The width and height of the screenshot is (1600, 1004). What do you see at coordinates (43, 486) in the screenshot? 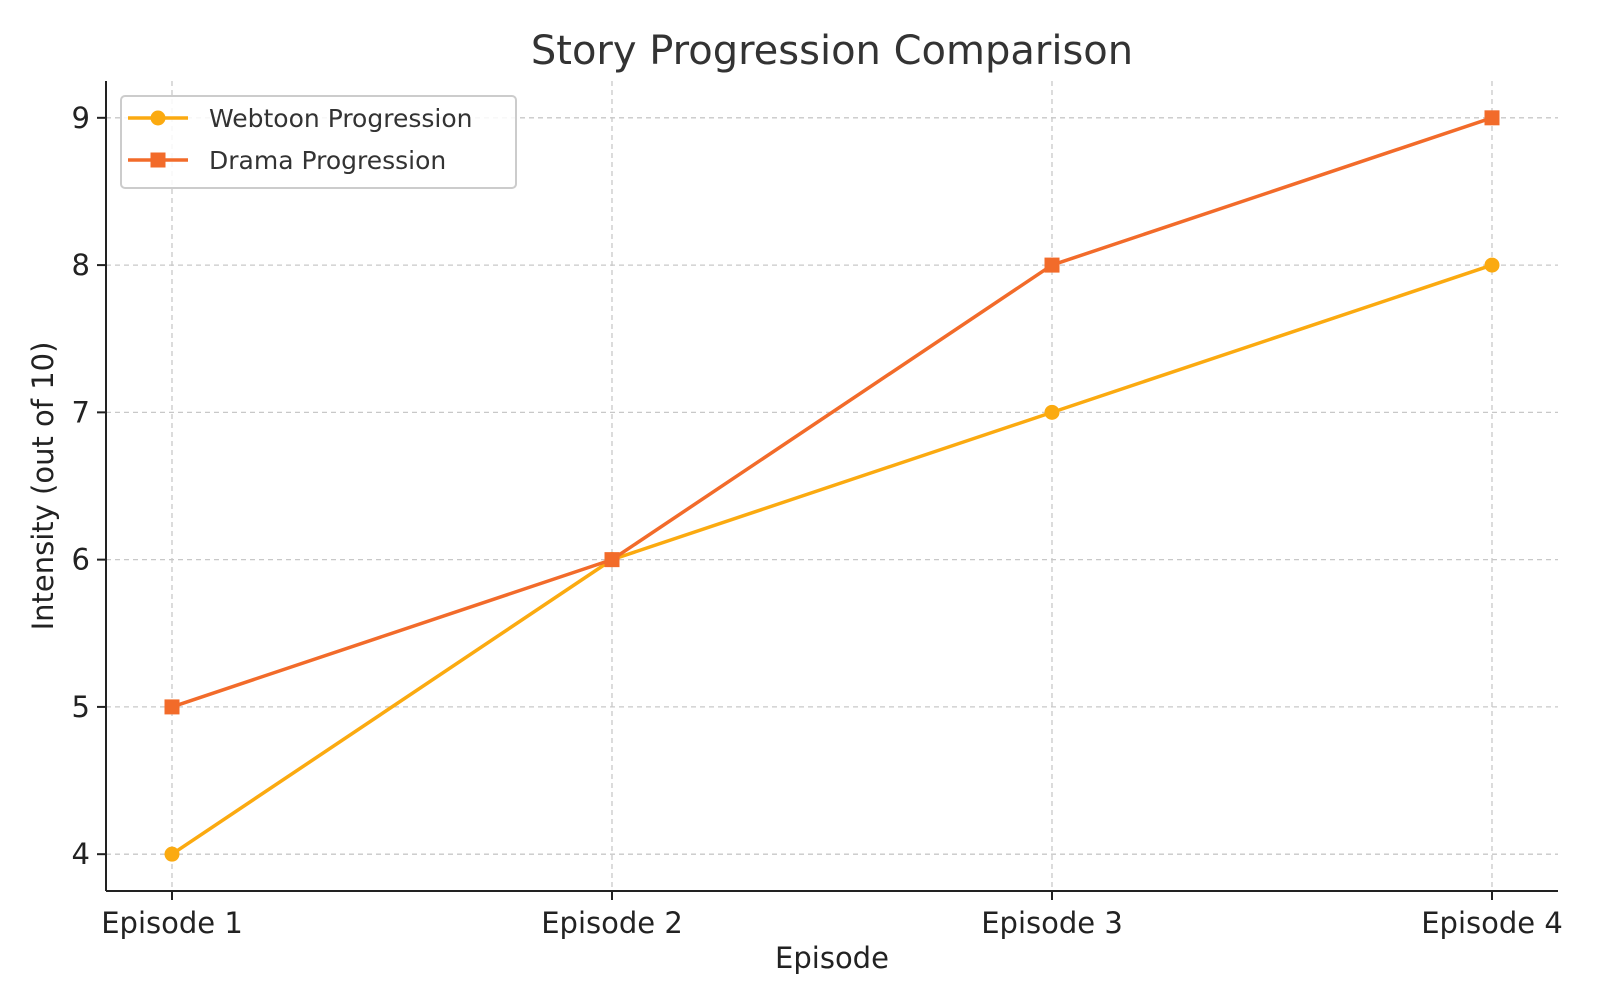
I see `y-axis-label: Intensity (out of 10)` at bounding box center [43, 486].